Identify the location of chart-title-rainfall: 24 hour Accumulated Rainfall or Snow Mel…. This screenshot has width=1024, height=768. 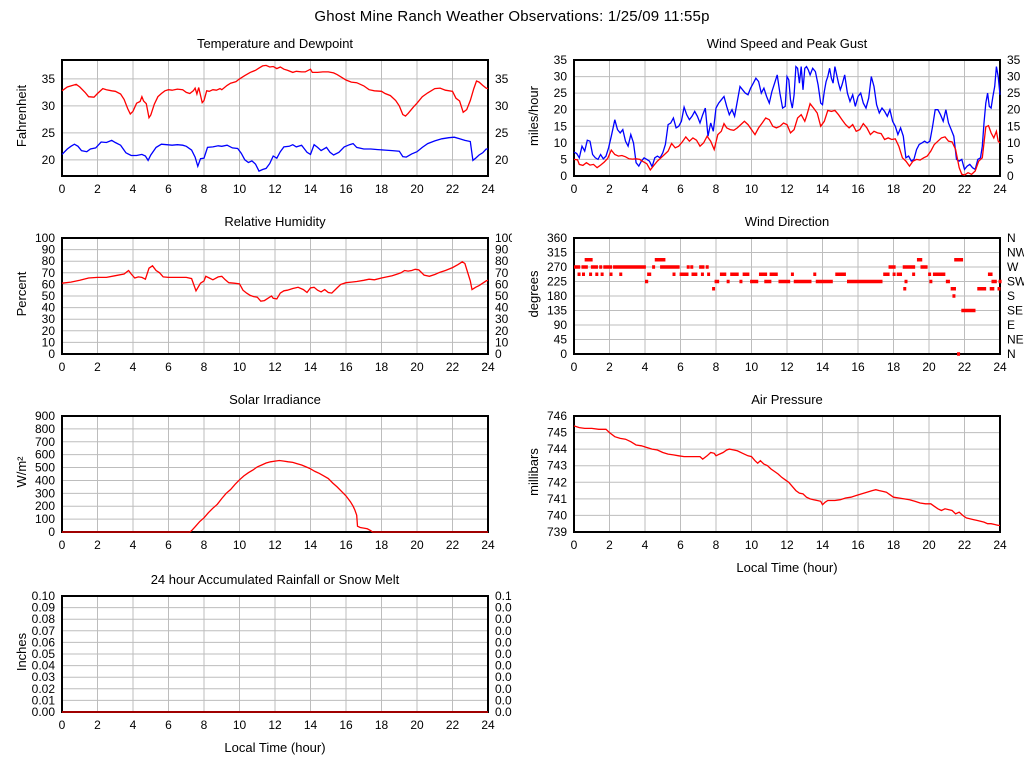
(275, 579).